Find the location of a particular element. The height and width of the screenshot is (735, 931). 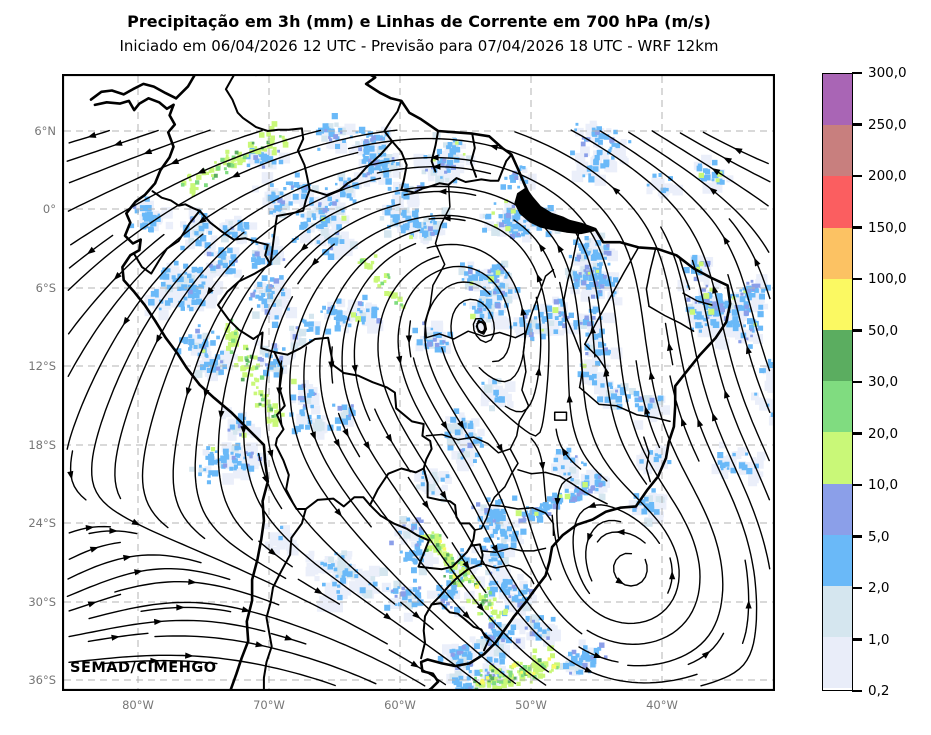

lat-tick-label: 24°S is located at coordinates (42, 523).